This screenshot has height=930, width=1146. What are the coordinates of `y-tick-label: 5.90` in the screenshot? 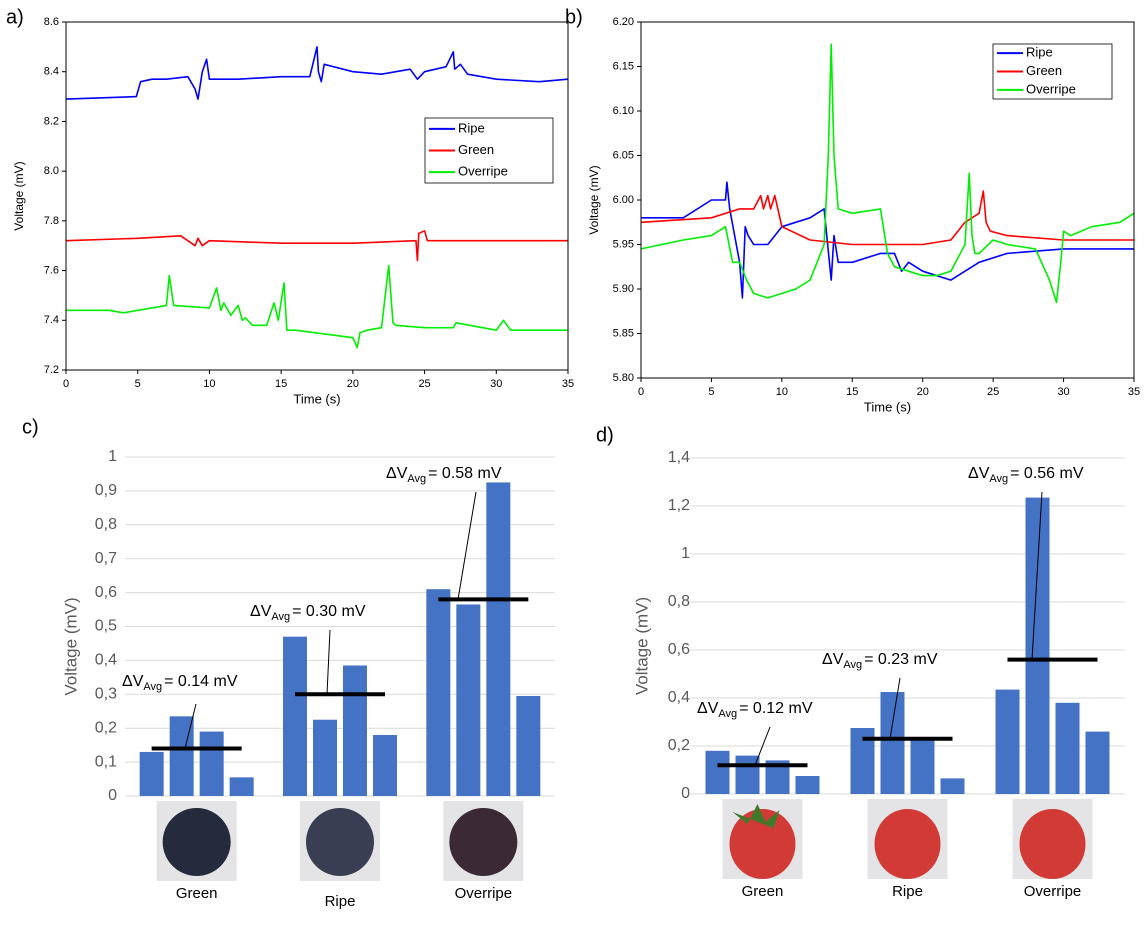 It's located at (623, 289).